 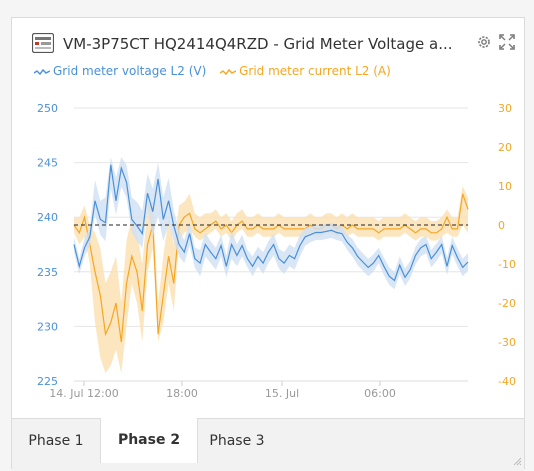 I want to click on legend-label-voltage: Grid meter voltage L2 (V), so click(x=130, y=71).